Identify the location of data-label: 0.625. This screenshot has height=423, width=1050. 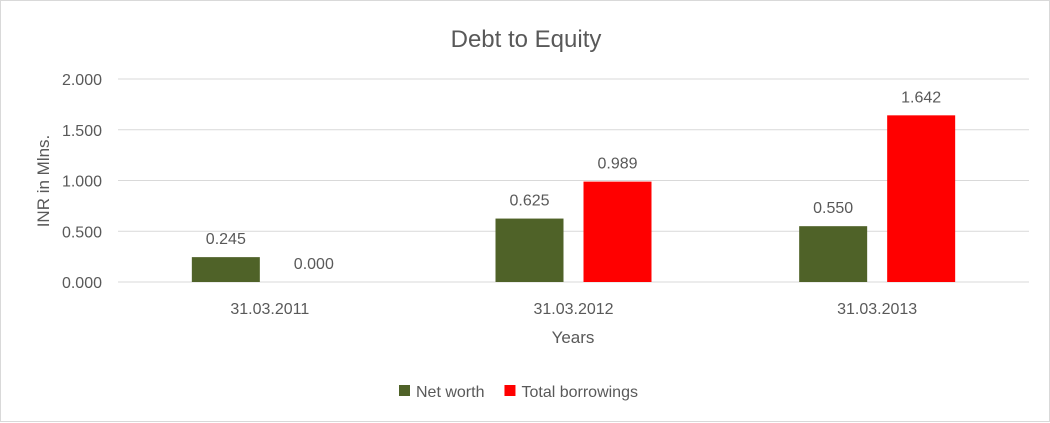
(529, 201).